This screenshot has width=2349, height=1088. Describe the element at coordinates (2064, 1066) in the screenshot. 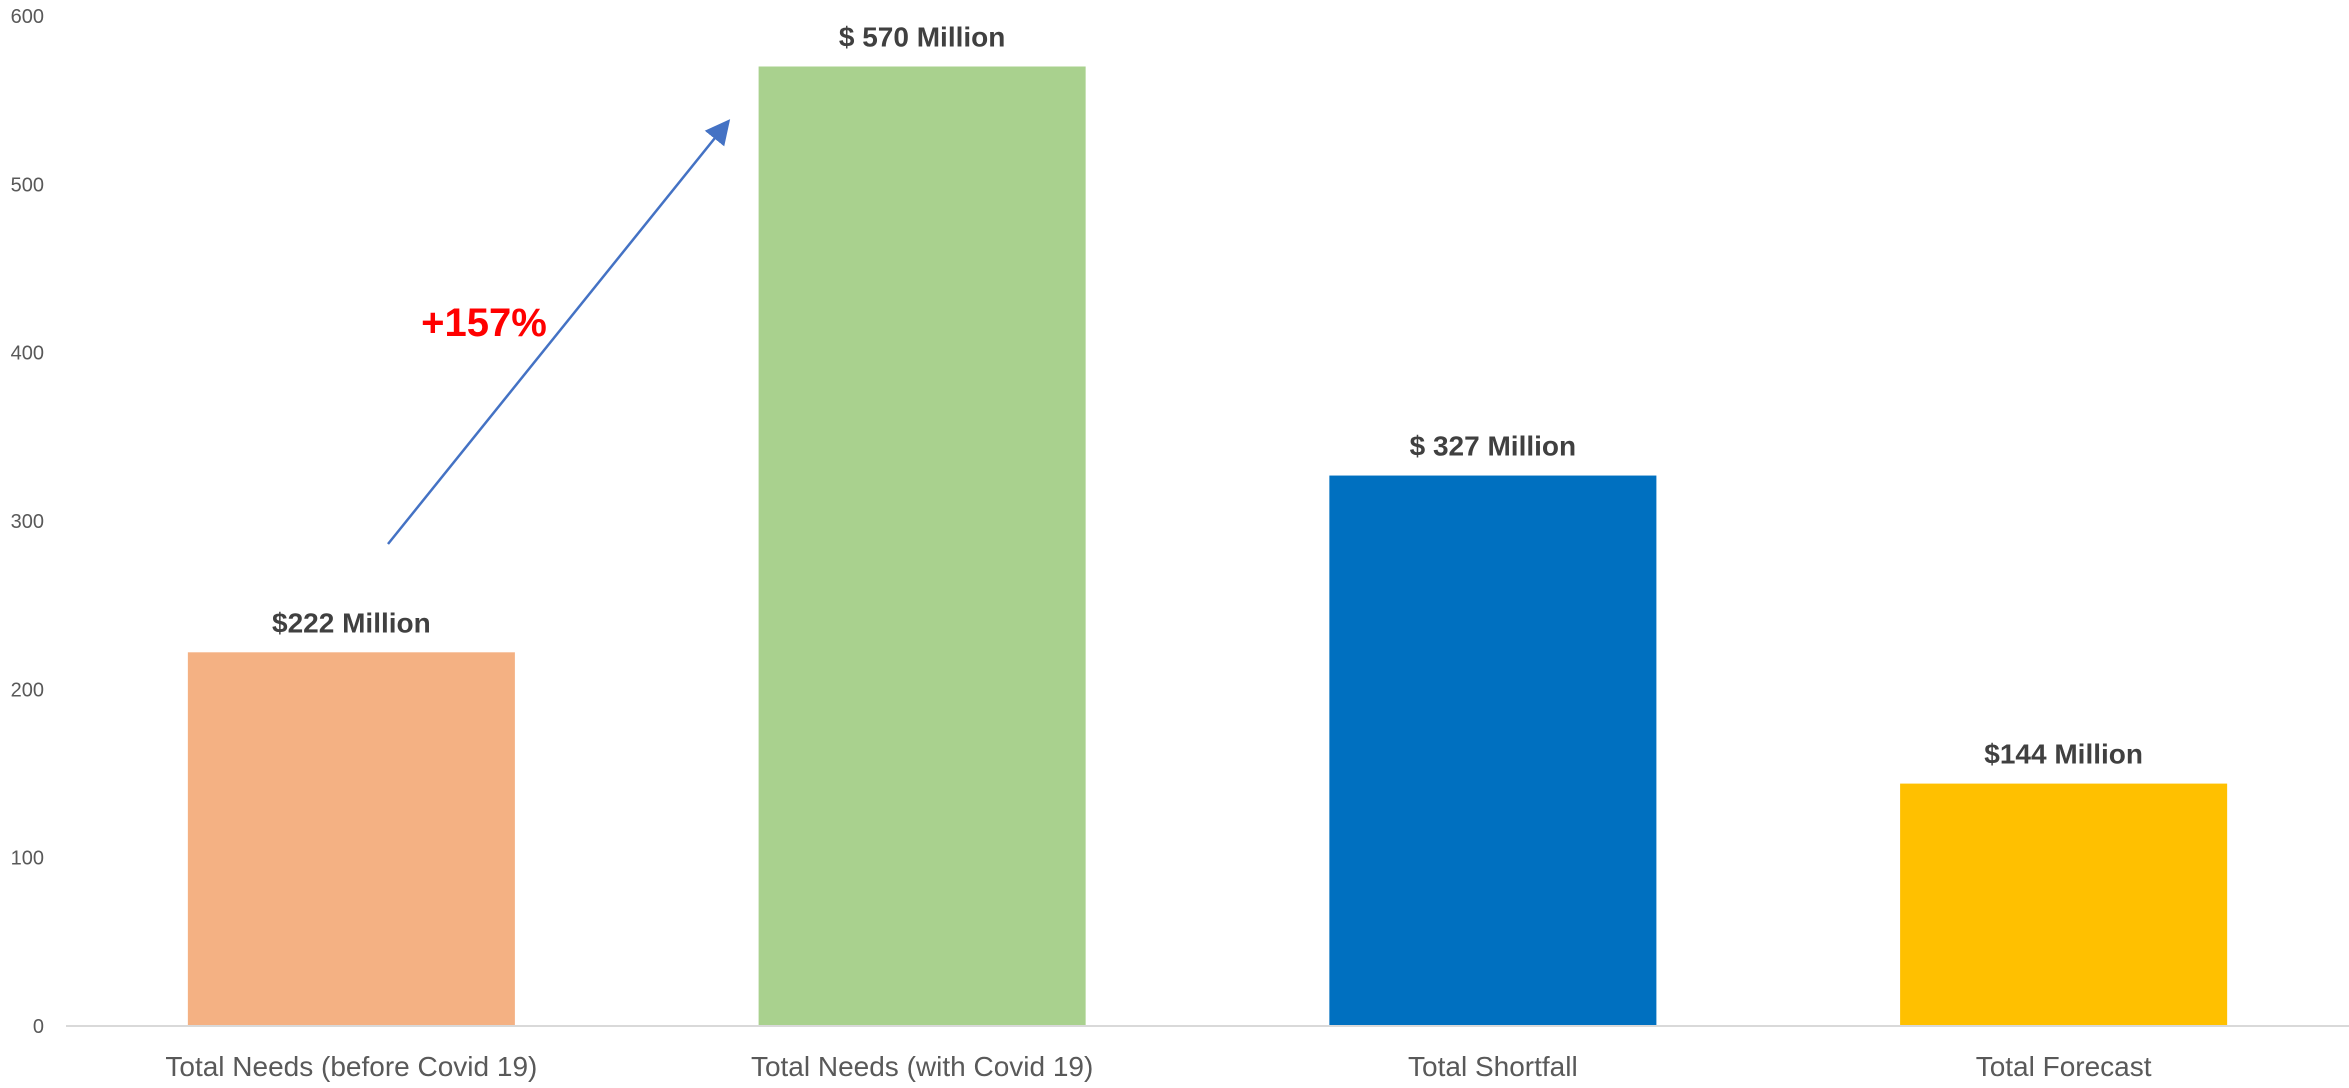

I see `x-category-label: Total Forecast` at that location.